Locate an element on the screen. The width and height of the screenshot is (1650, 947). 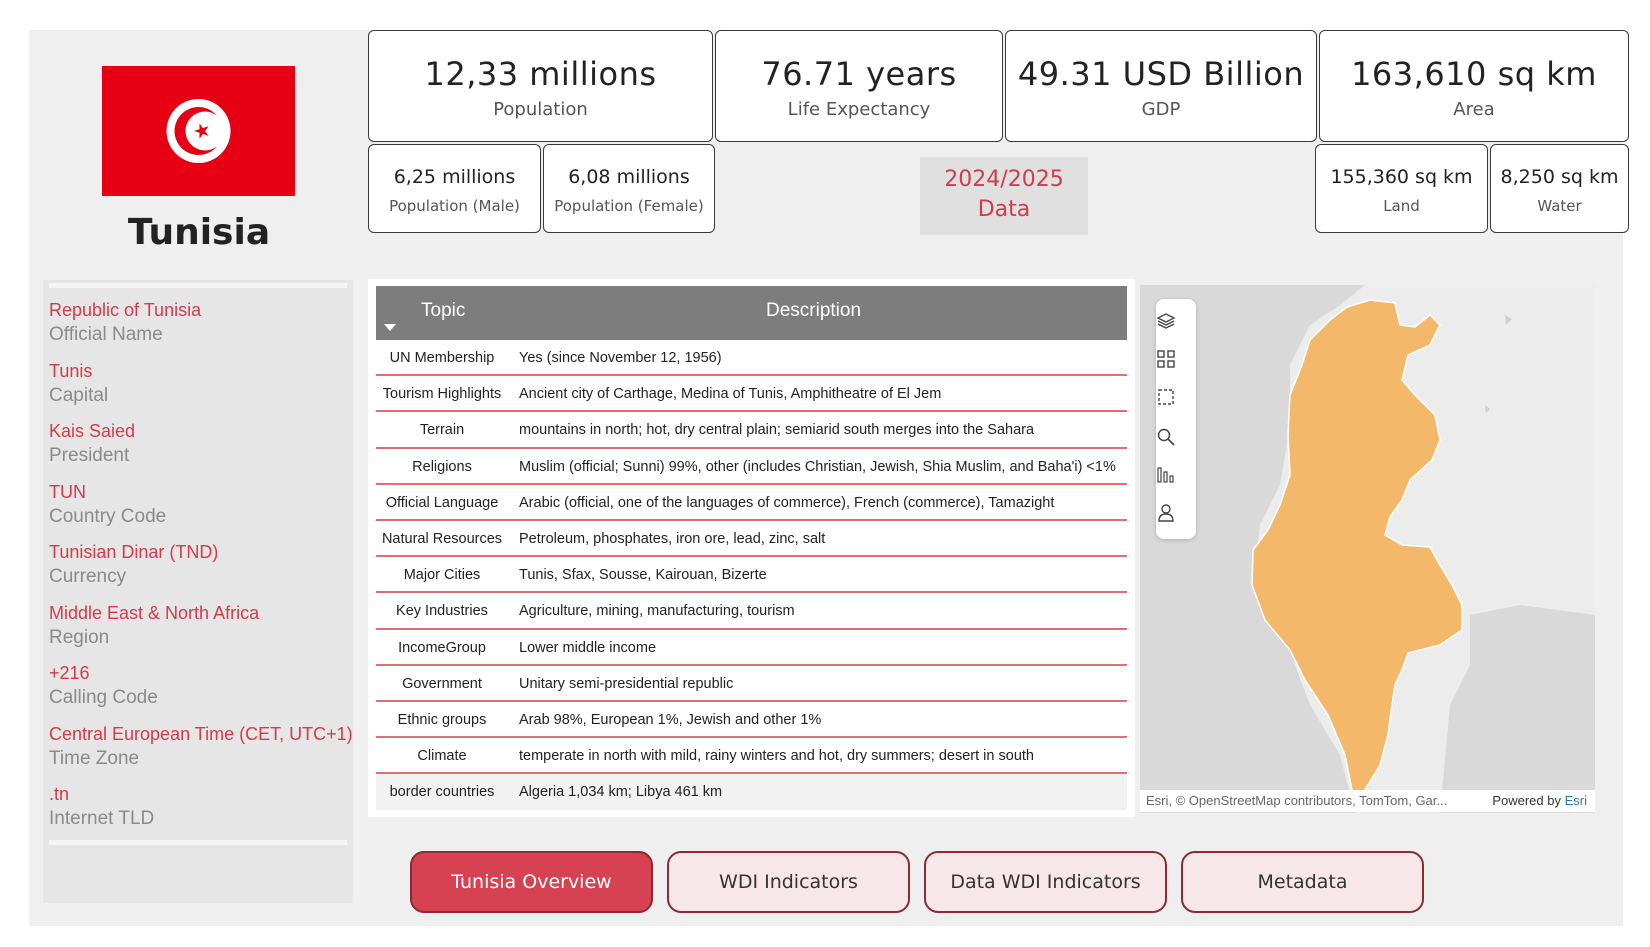
nav-button-data-wdi-indicators: Data WDI Indicators is located at coordinates (1045, 882).